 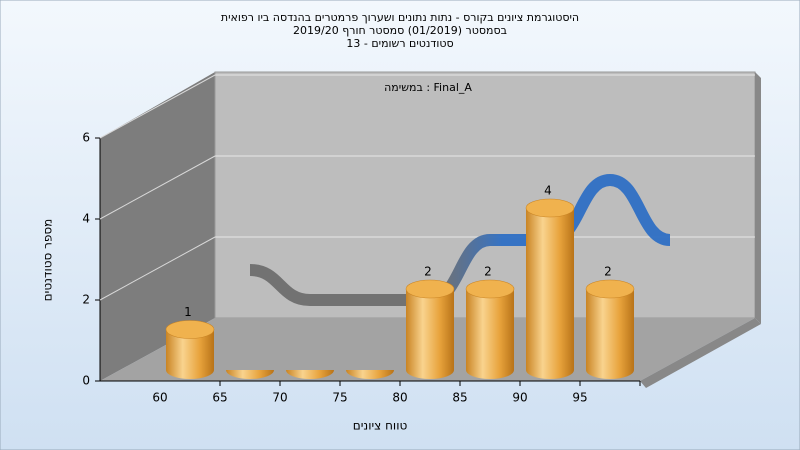 What do you see at coordinates (86, 300) in the screenshot?
I see `y-tick-label: 2` at bounding box center [86, 300].